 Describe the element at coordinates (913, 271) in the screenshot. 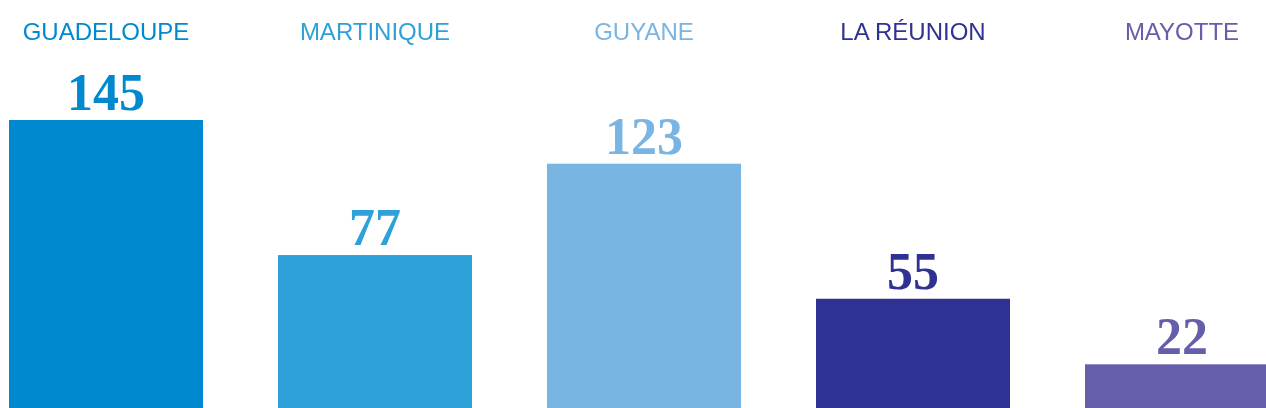

I see `data-label: 55` at that location.